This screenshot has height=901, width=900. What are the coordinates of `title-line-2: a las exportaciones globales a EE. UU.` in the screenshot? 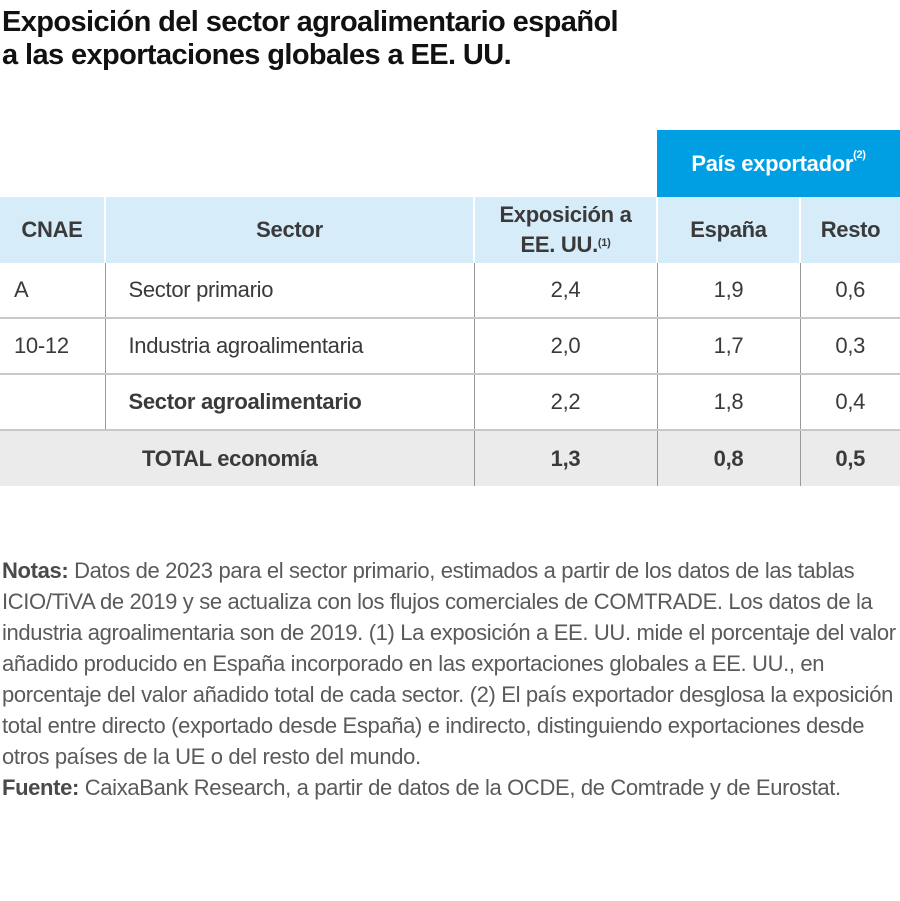 It's located at (257, 55).